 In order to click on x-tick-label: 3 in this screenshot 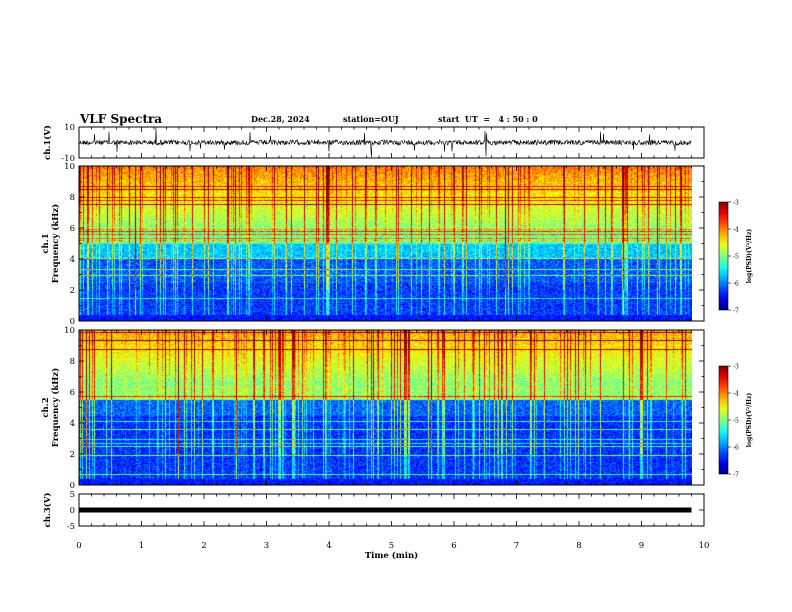, I will do `click(266, 546)`.